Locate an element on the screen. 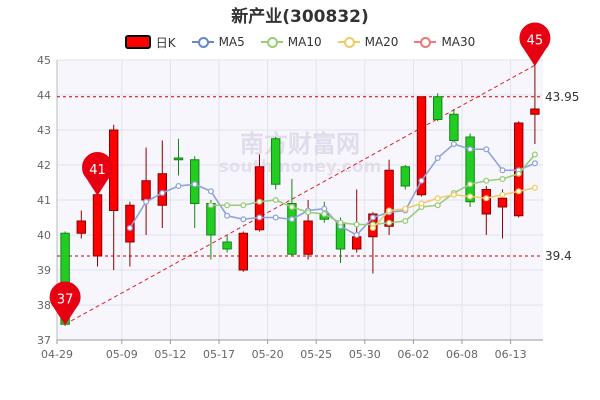 The width and height of the screenshot is (600, 400). x-tick-label: 05-12 is located at coordinates (170, 354).